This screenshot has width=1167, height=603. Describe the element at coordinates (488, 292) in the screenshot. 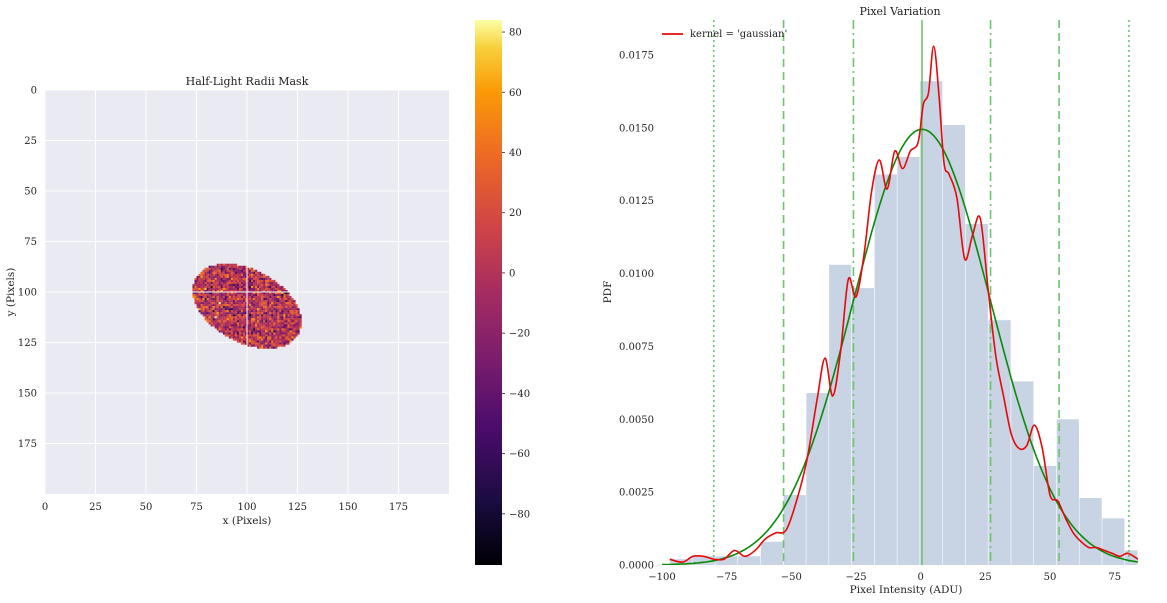

I see `colorbar-gradient` at that location.